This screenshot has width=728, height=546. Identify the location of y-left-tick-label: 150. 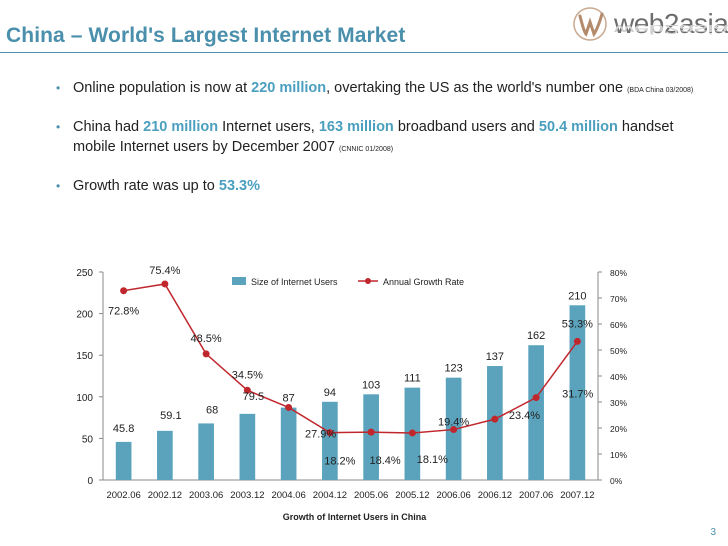
(84, 356).